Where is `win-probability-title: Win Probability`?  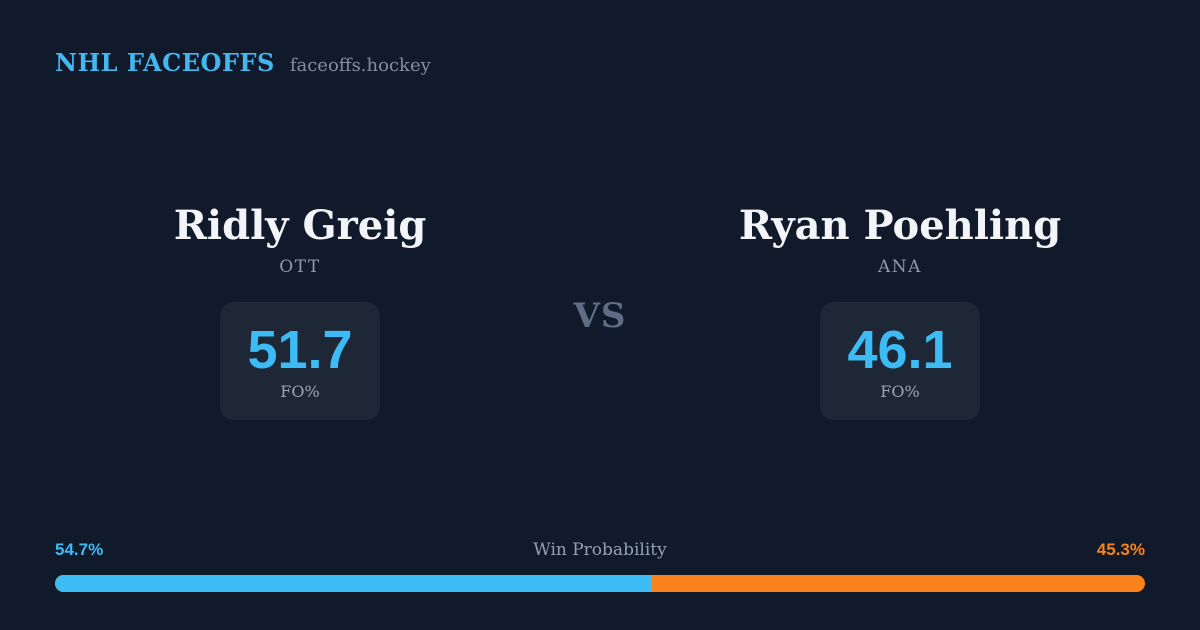 win-probability-title: Win Probability is located at coordinates (600, 550).